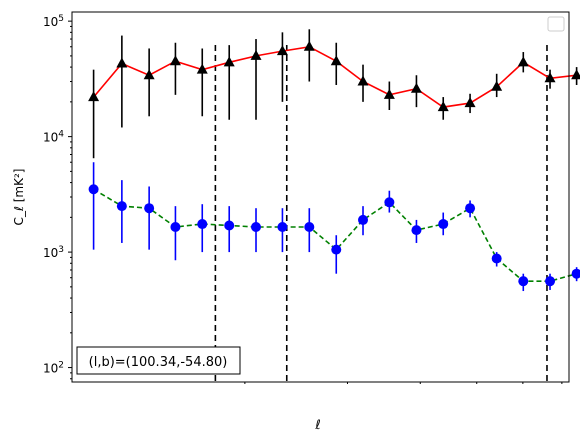 This screenshot has width=580, height=441. What do you see at coordinates (556, 24) in the screenshot?
I see `legend-box` at bounding box center [556, 24].